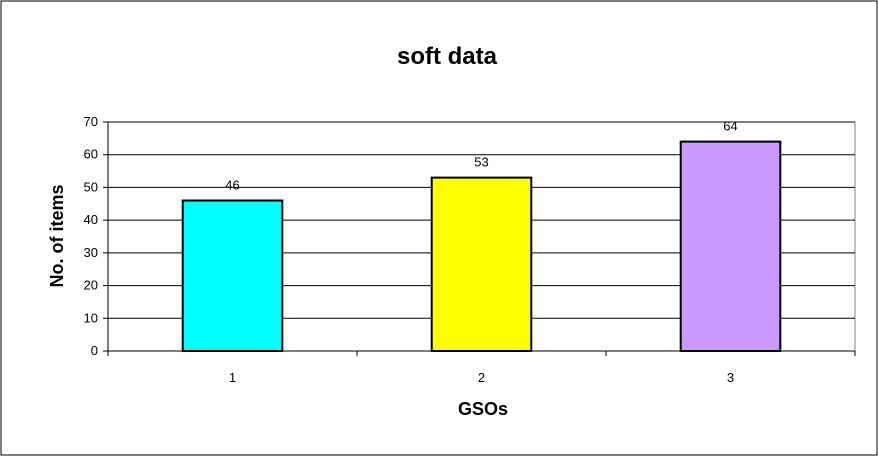 The height and width of the screenshot is (456, 878). Describe the element at coordinates (481, 162) in the screenshot. I see `data-label: 53` at that location.